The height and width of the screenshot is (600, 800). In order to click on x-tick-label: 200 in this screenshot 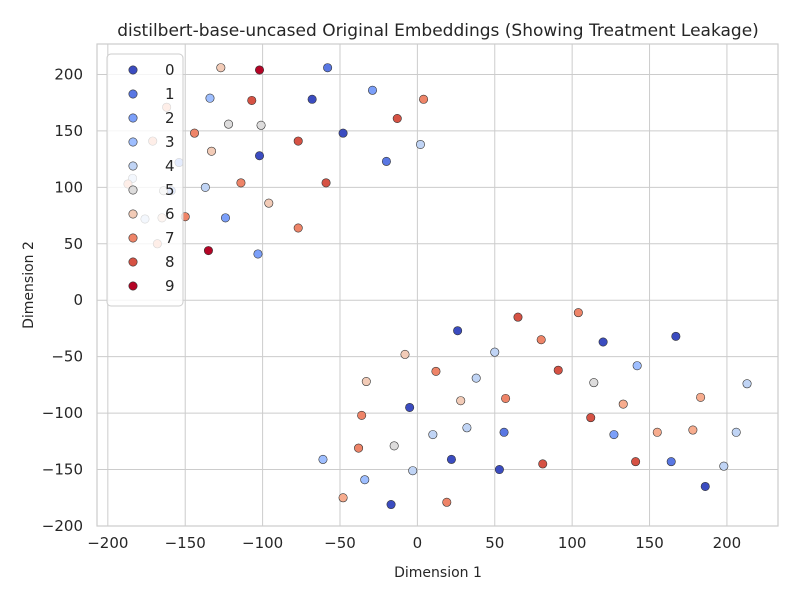, I will do `click(727, 543)`.